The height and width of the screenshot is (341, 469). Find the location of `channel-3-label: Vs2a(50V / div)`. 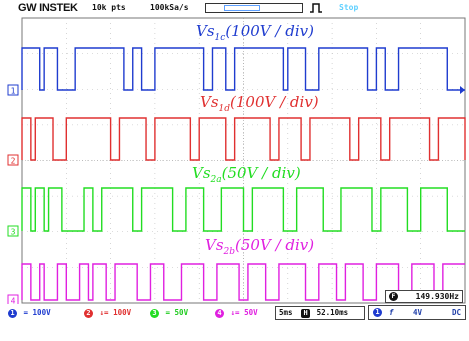

channel-3-label: Vs2a(50V / div) is located at coordinates (246, 174).